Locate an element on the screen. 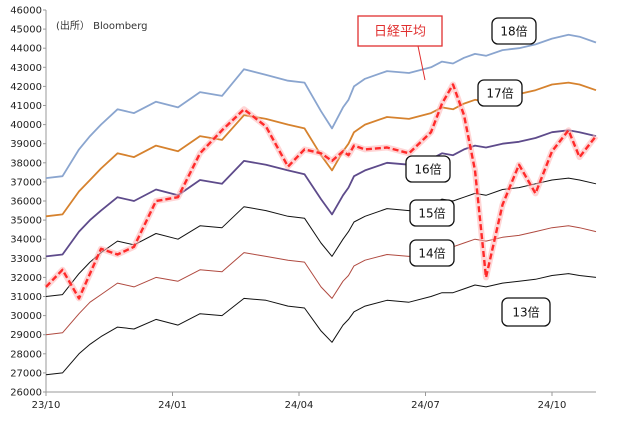 This screenshot has width=618, height=424. label-text: 日経平均 is located at coordinates (400, 32).